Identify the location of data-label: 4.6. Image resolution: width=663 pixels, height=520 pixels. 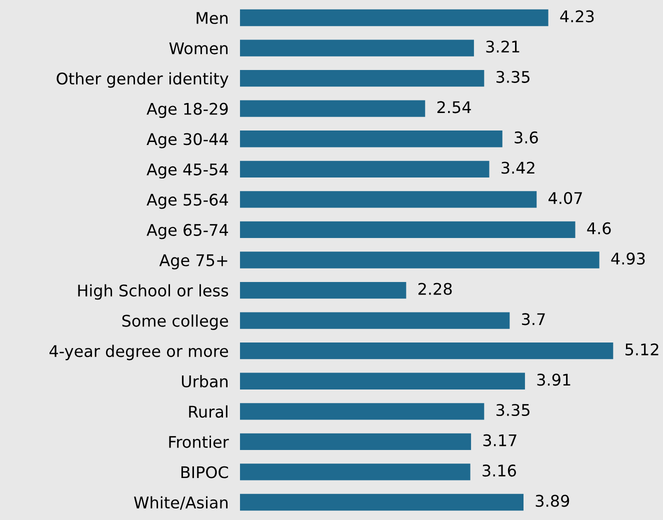
(599, 228).